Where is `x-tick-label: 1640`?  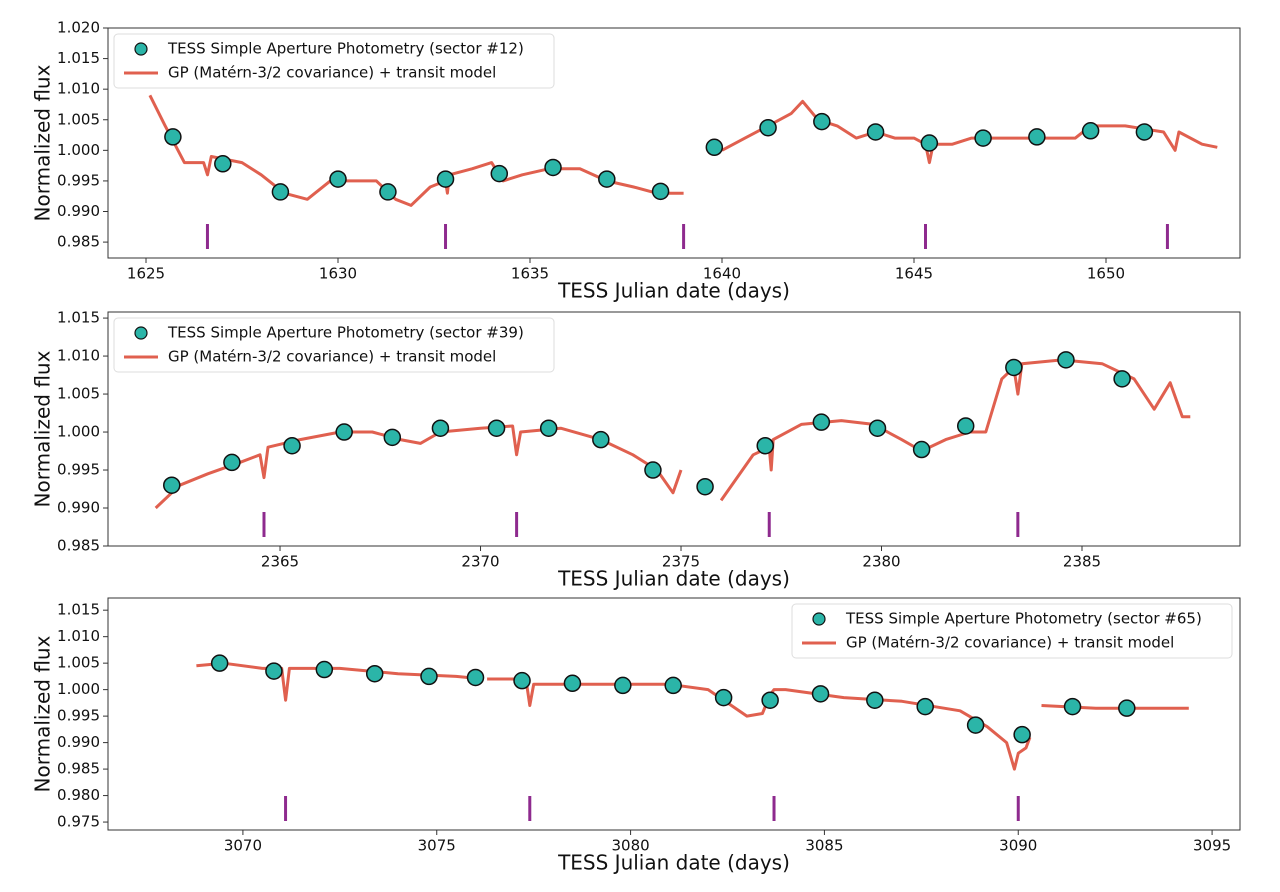 x-tick-label: 1640 is located at coordinates (722, 274).